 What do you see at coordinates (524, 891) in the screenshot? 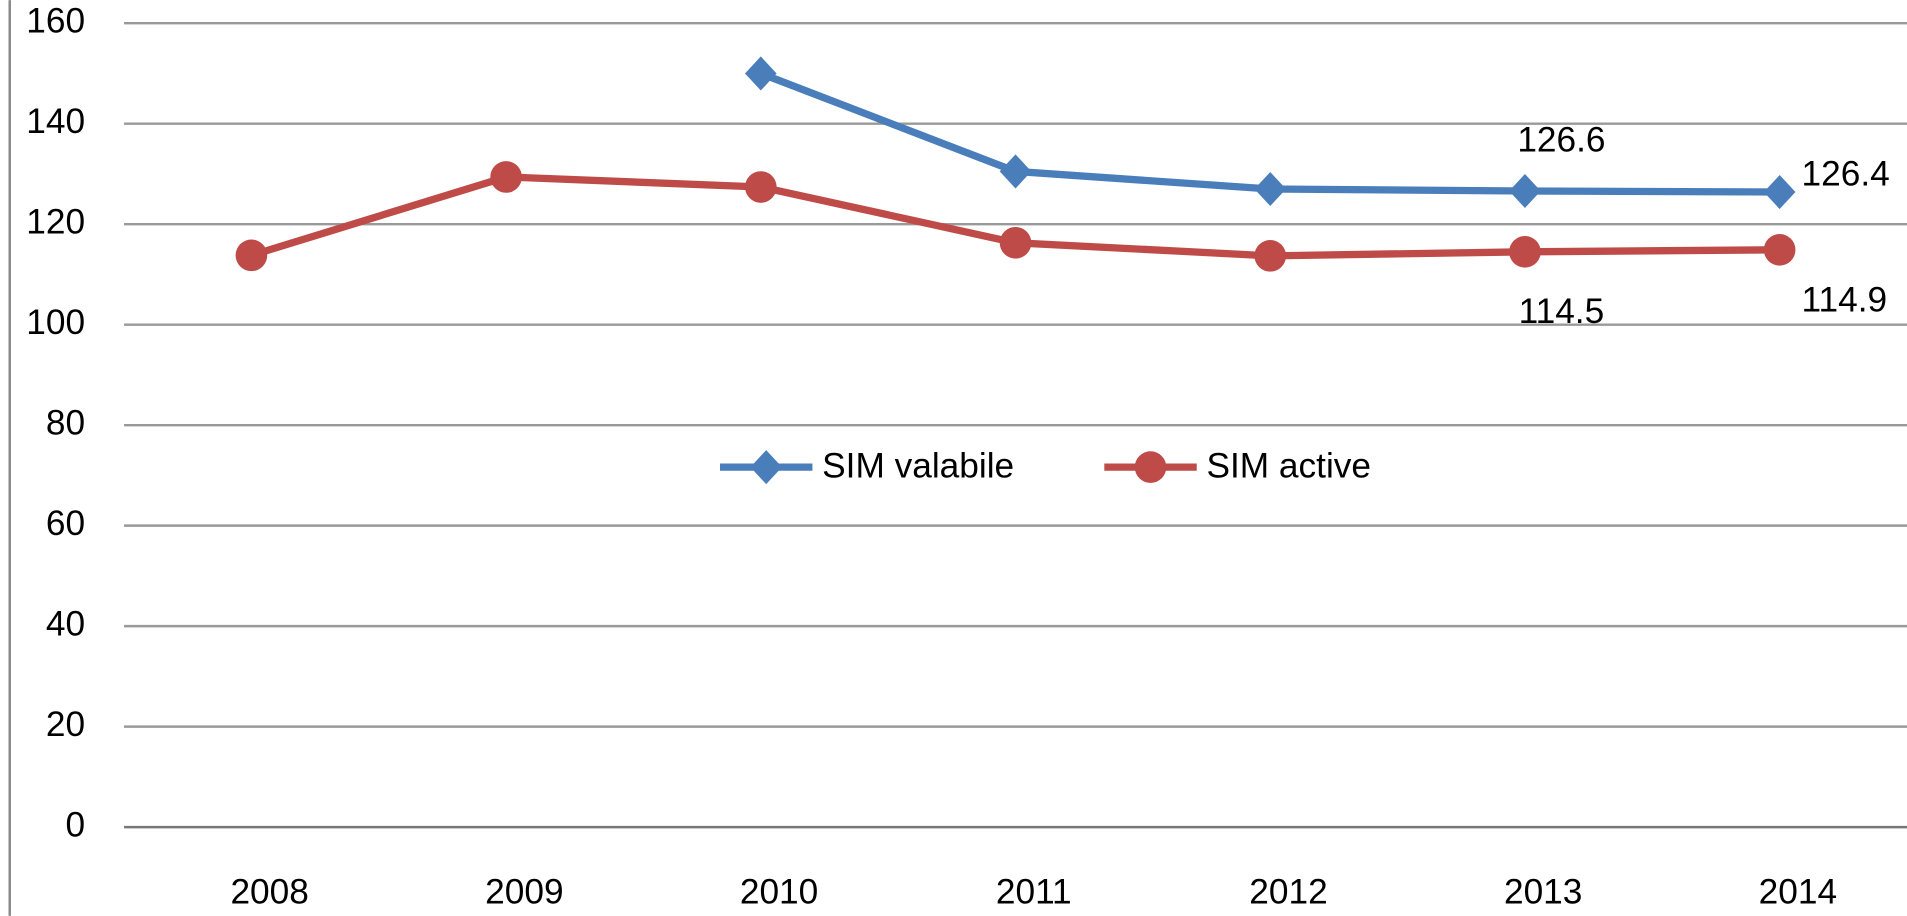
I see `x-tick-label: 2009` at bounding box center [524, 891].